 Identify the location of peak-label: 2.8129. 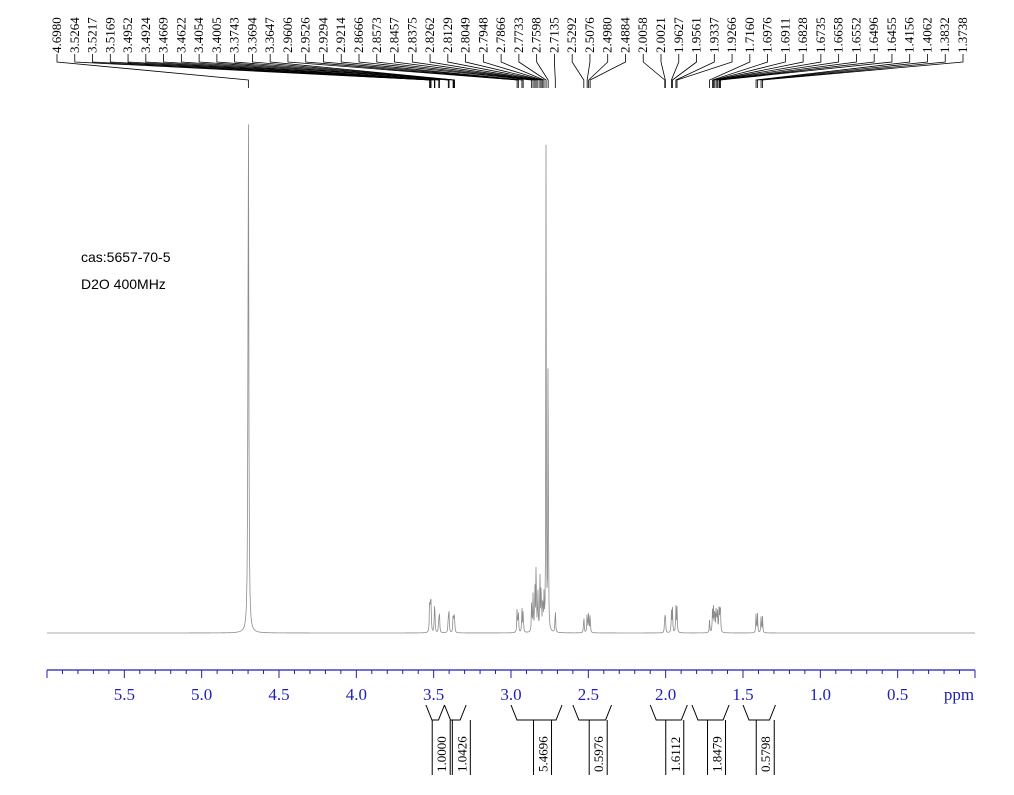
(447, 35).